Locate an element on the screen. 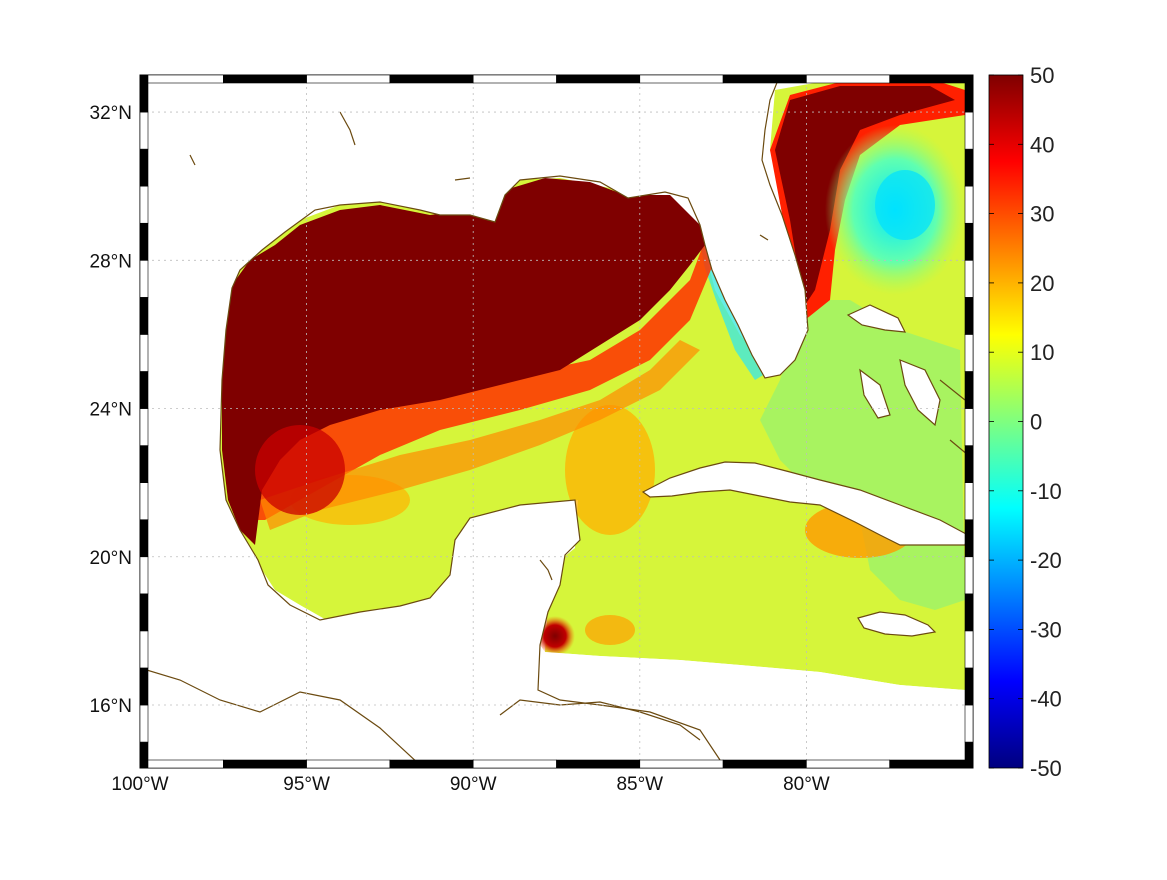 The height and width of the screenshot is (880, 1167). lat-tick-label: 28°N is located at coordinates (111, 261).